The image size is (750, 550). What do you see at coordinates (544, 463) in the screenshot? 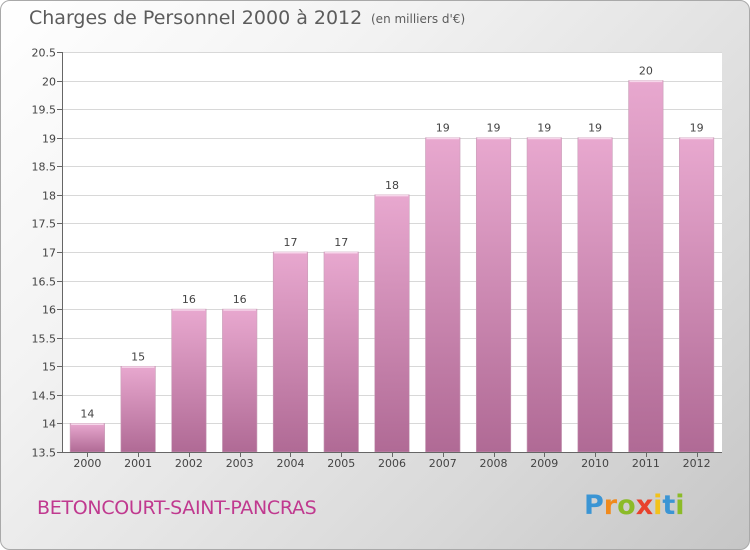
I see `x-tick-label: 2009` at bounding box center [544, 463].